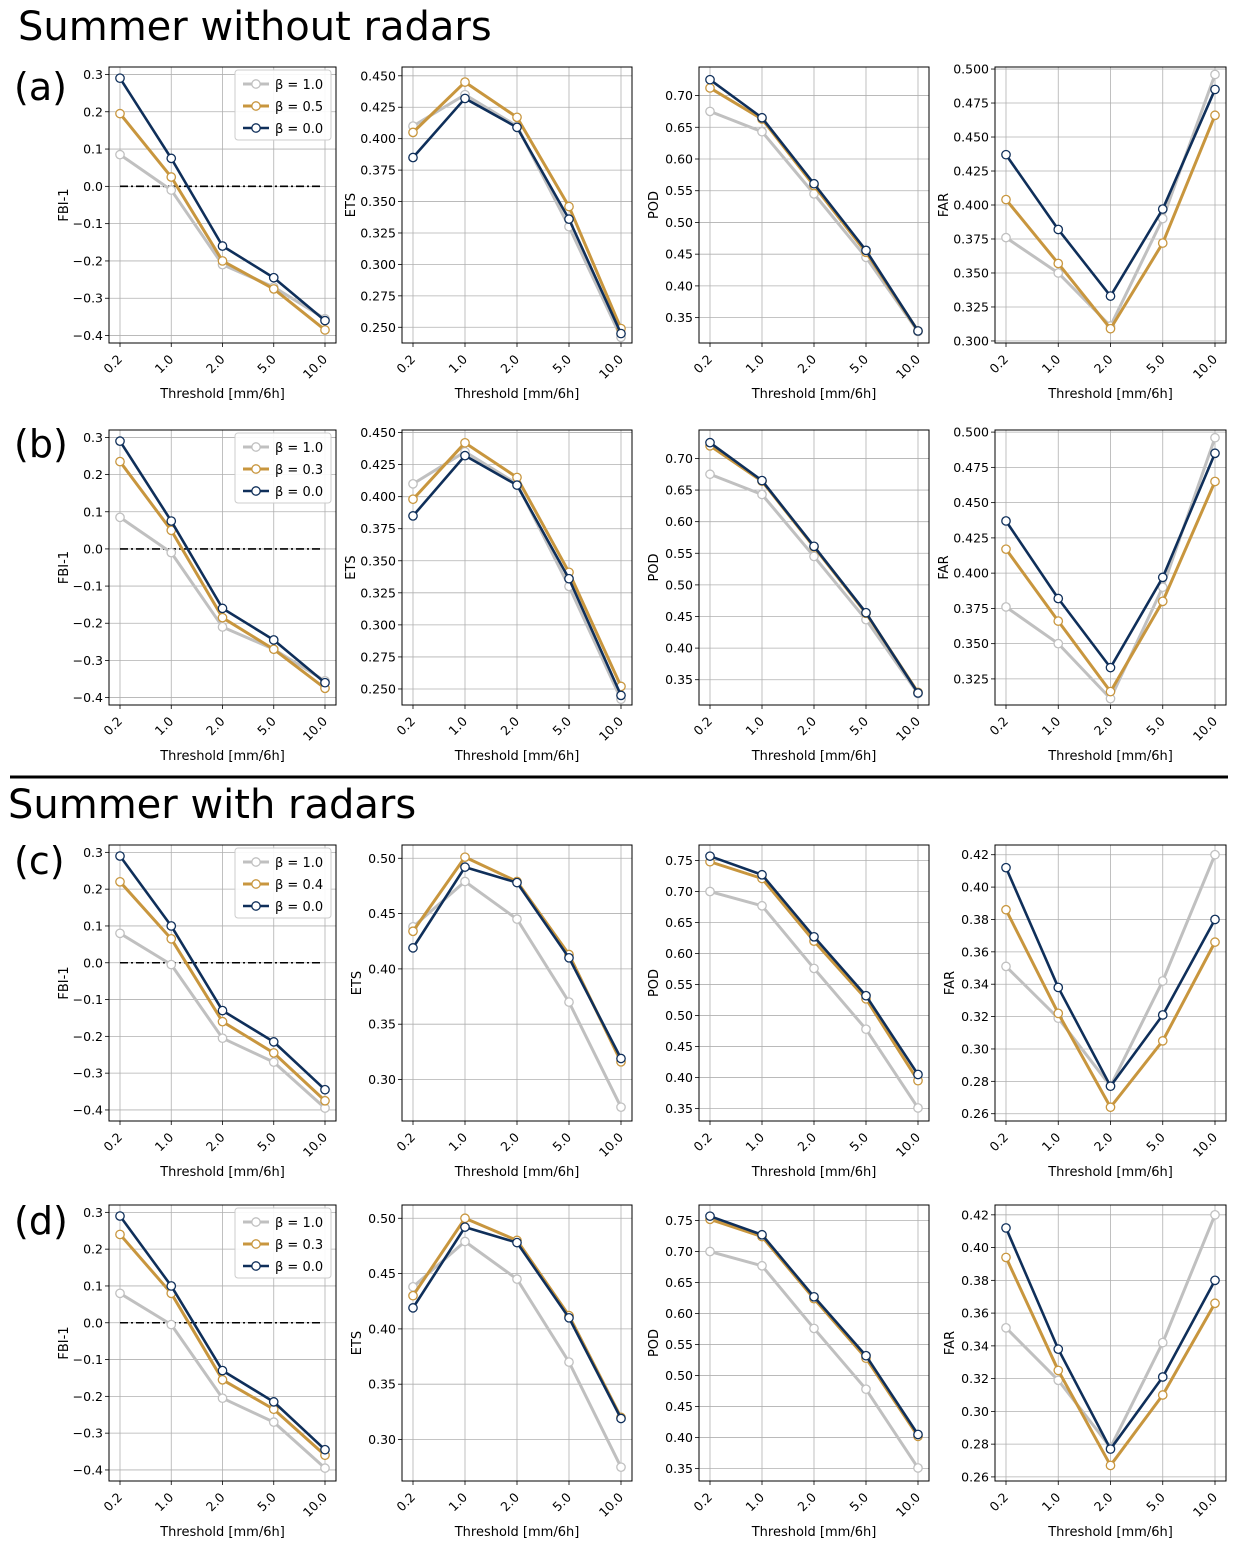 The width and height of the screenshot is (1239, 1549). I want to click on y-tick-label: −0.4, so click(88, 335).